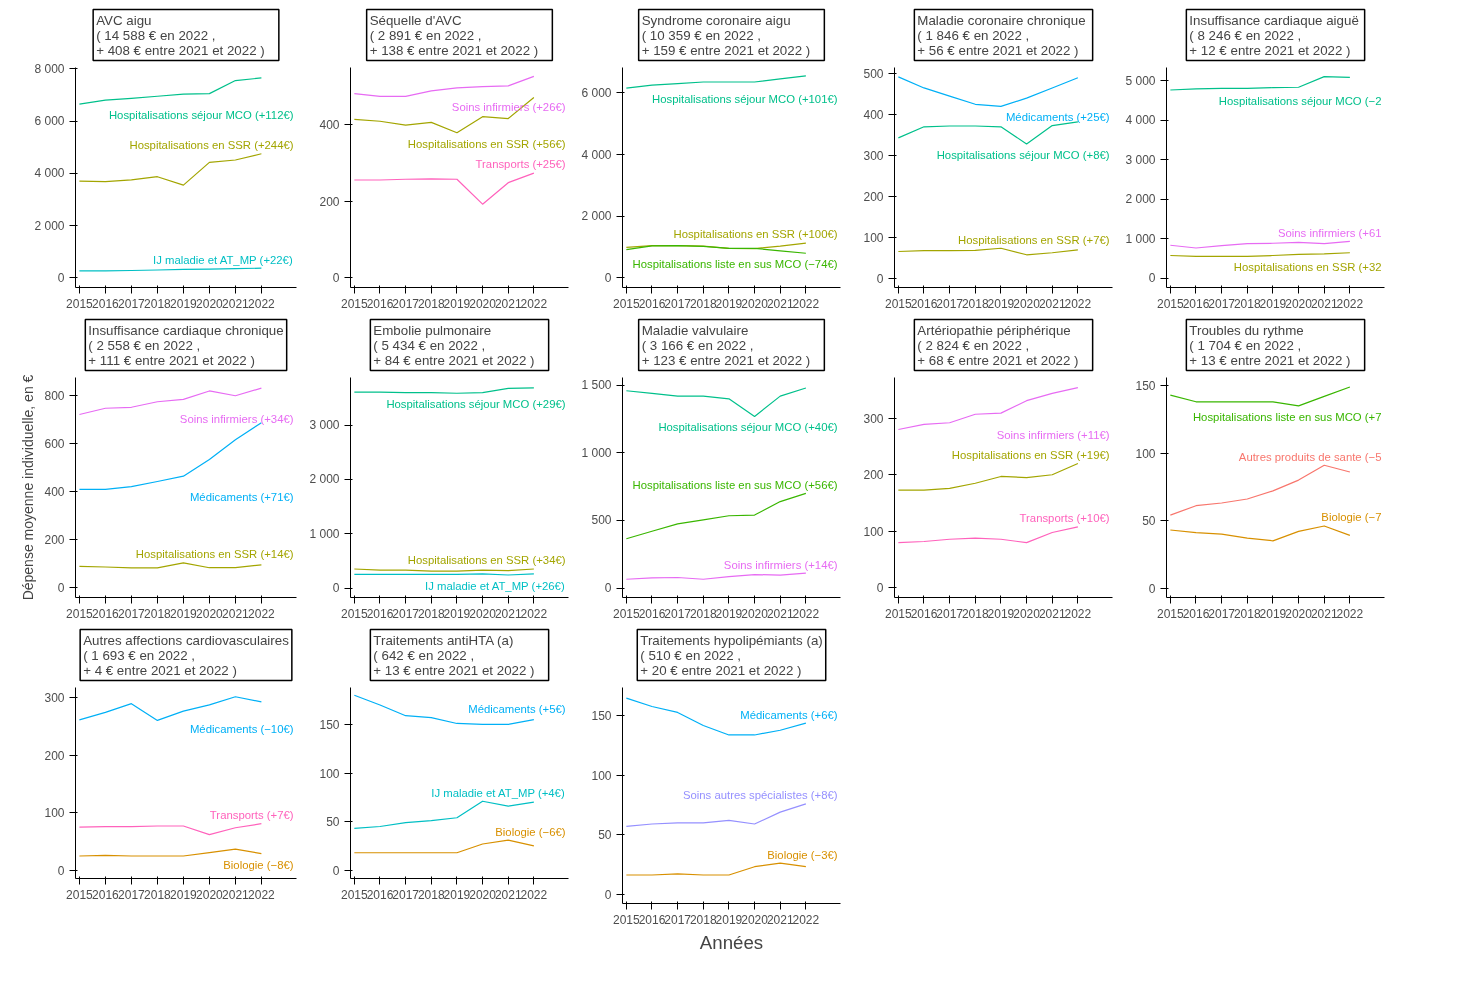 The width and height of the screenshot is (1470, 1008). I want to click on series-label: Hospitalisations en SSR (+244€), so click(211, 145).